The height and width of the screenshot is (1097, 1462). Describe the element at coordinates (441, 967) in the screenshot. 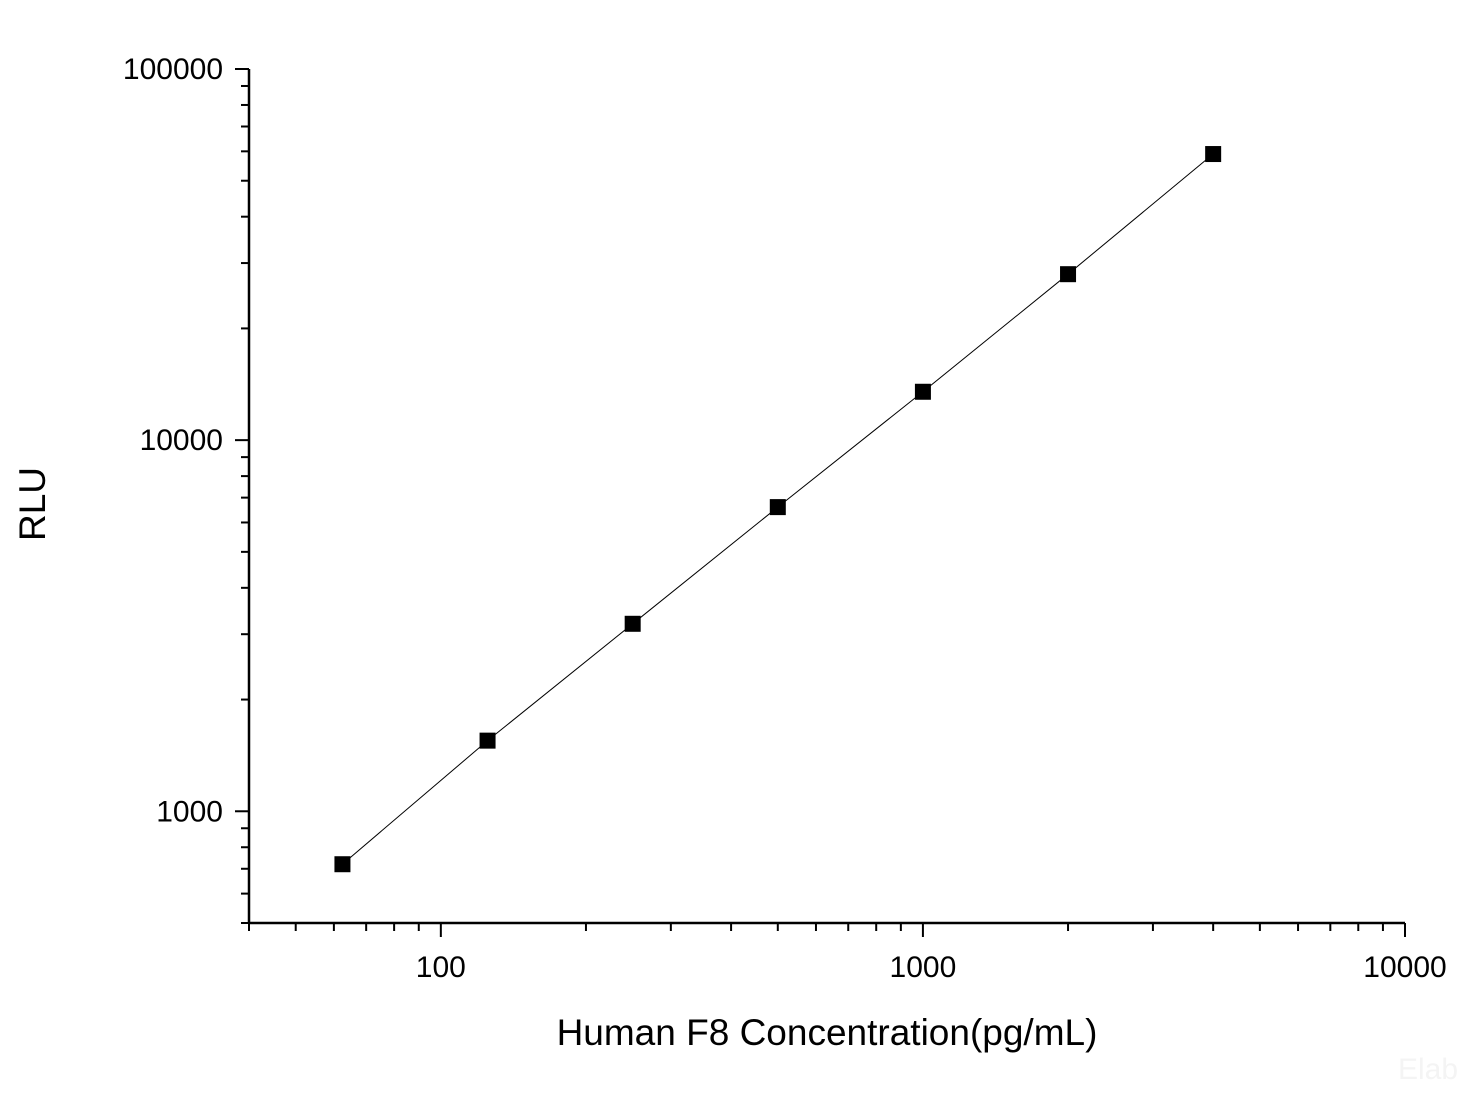

I see `x-tick-label: 100` at that location.